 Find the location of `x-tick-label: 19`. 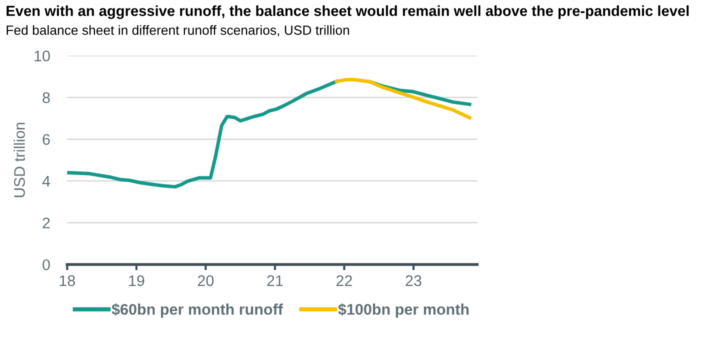

x-tick-label: 19 is located at coordinates (136, 280).